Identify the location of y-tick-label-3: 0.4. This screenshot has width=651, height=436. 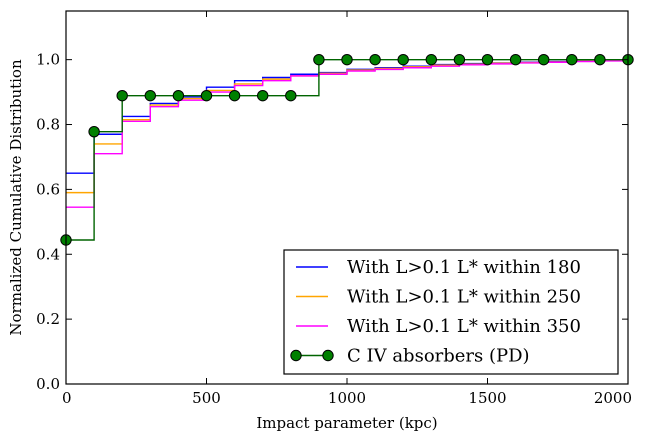
(48, 254).